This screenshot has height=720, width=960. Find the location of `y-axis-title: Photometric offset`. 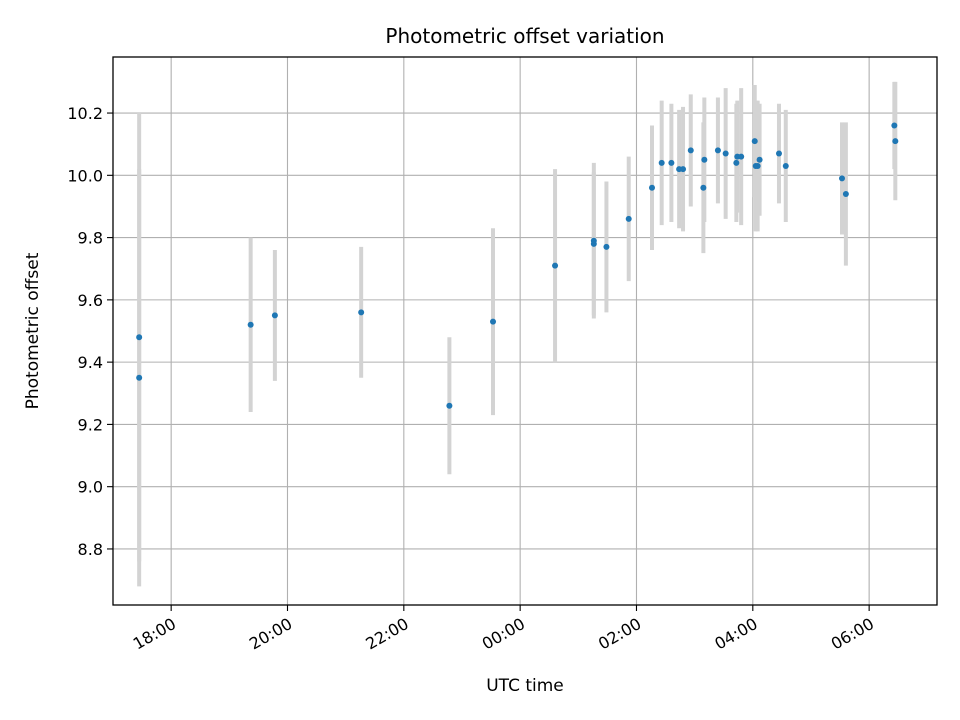

y-axis-title: Photometric offset is located at coordinates (33, 330).